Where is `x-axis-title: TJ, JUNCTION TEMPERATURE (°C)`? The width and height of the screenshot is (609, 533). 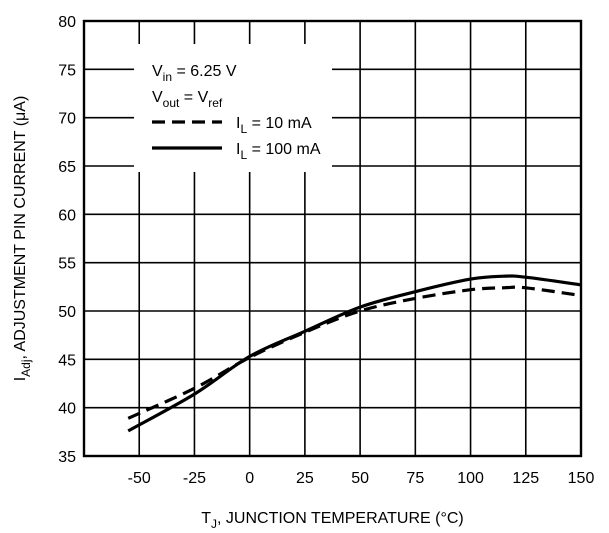 x-axis-title: TJ, JUNCTION TEMPERATURE (°C) is located at coordinates (332, 520).